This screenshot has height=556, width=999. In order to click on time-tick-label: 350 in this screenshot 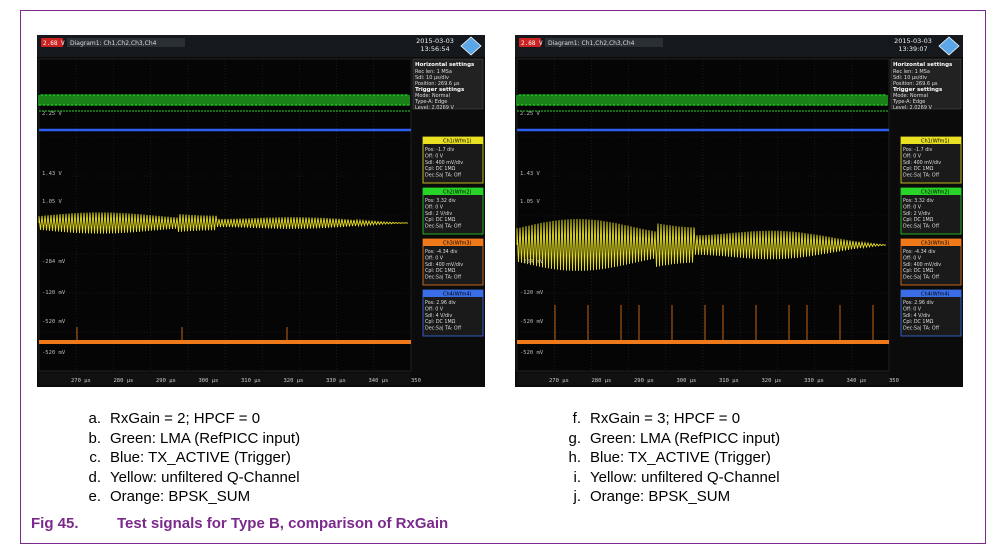, I will do `click(416, 381)`.